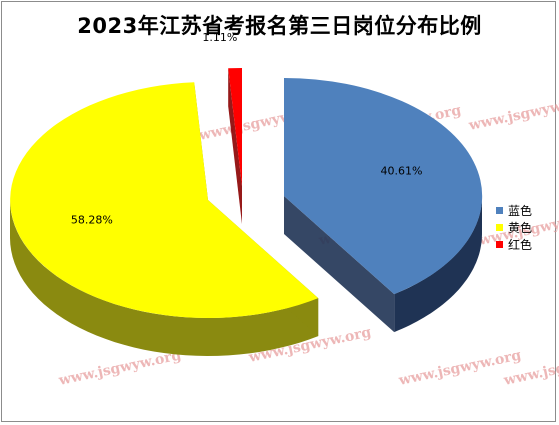 The width and height of the screenshot is (559, 425). Describe the element at coordinates (520, 228) in the screenshot. I see `legend-label: 黄色` at that location.